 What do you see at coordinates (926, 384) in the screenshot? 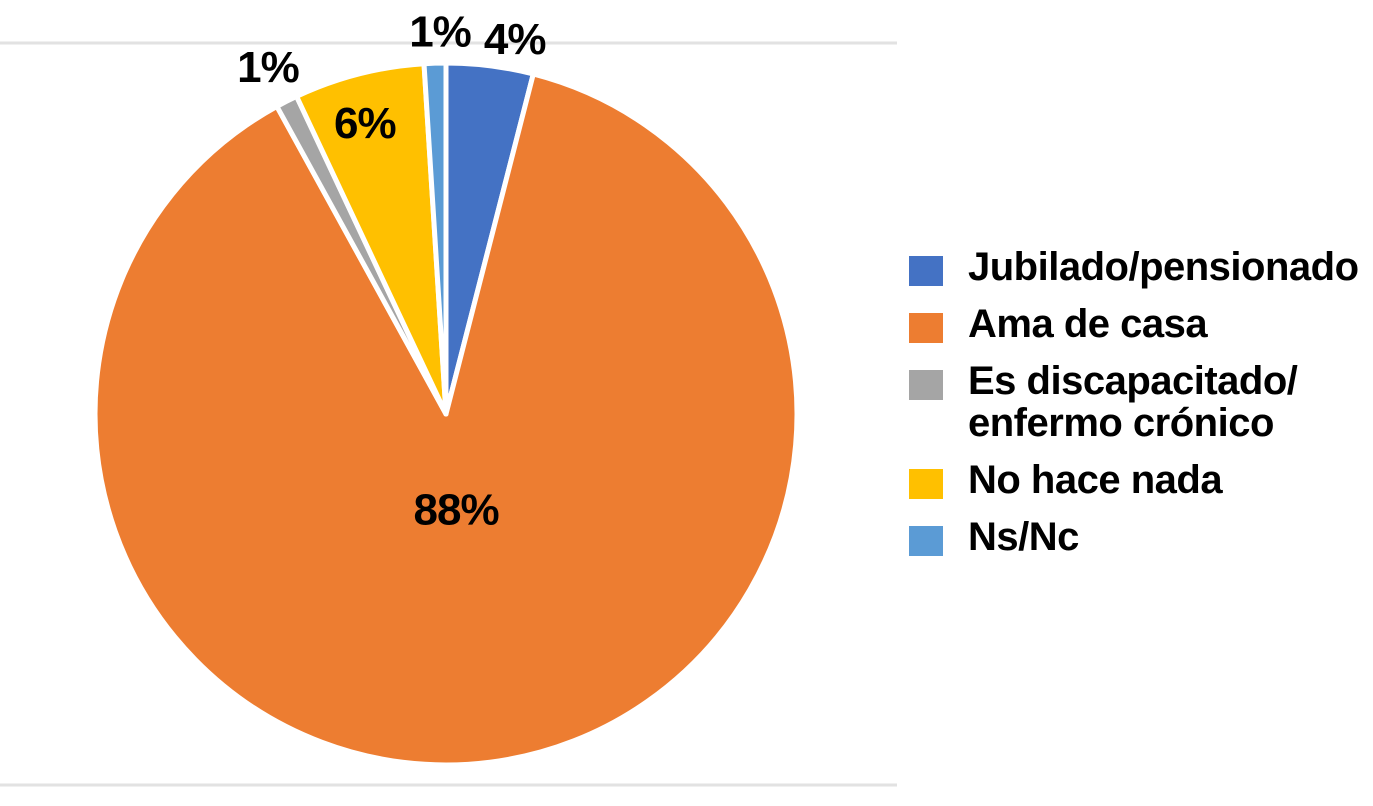
I see `legend-swatch-discapacitado-icon` at bounding box center [926, 384].